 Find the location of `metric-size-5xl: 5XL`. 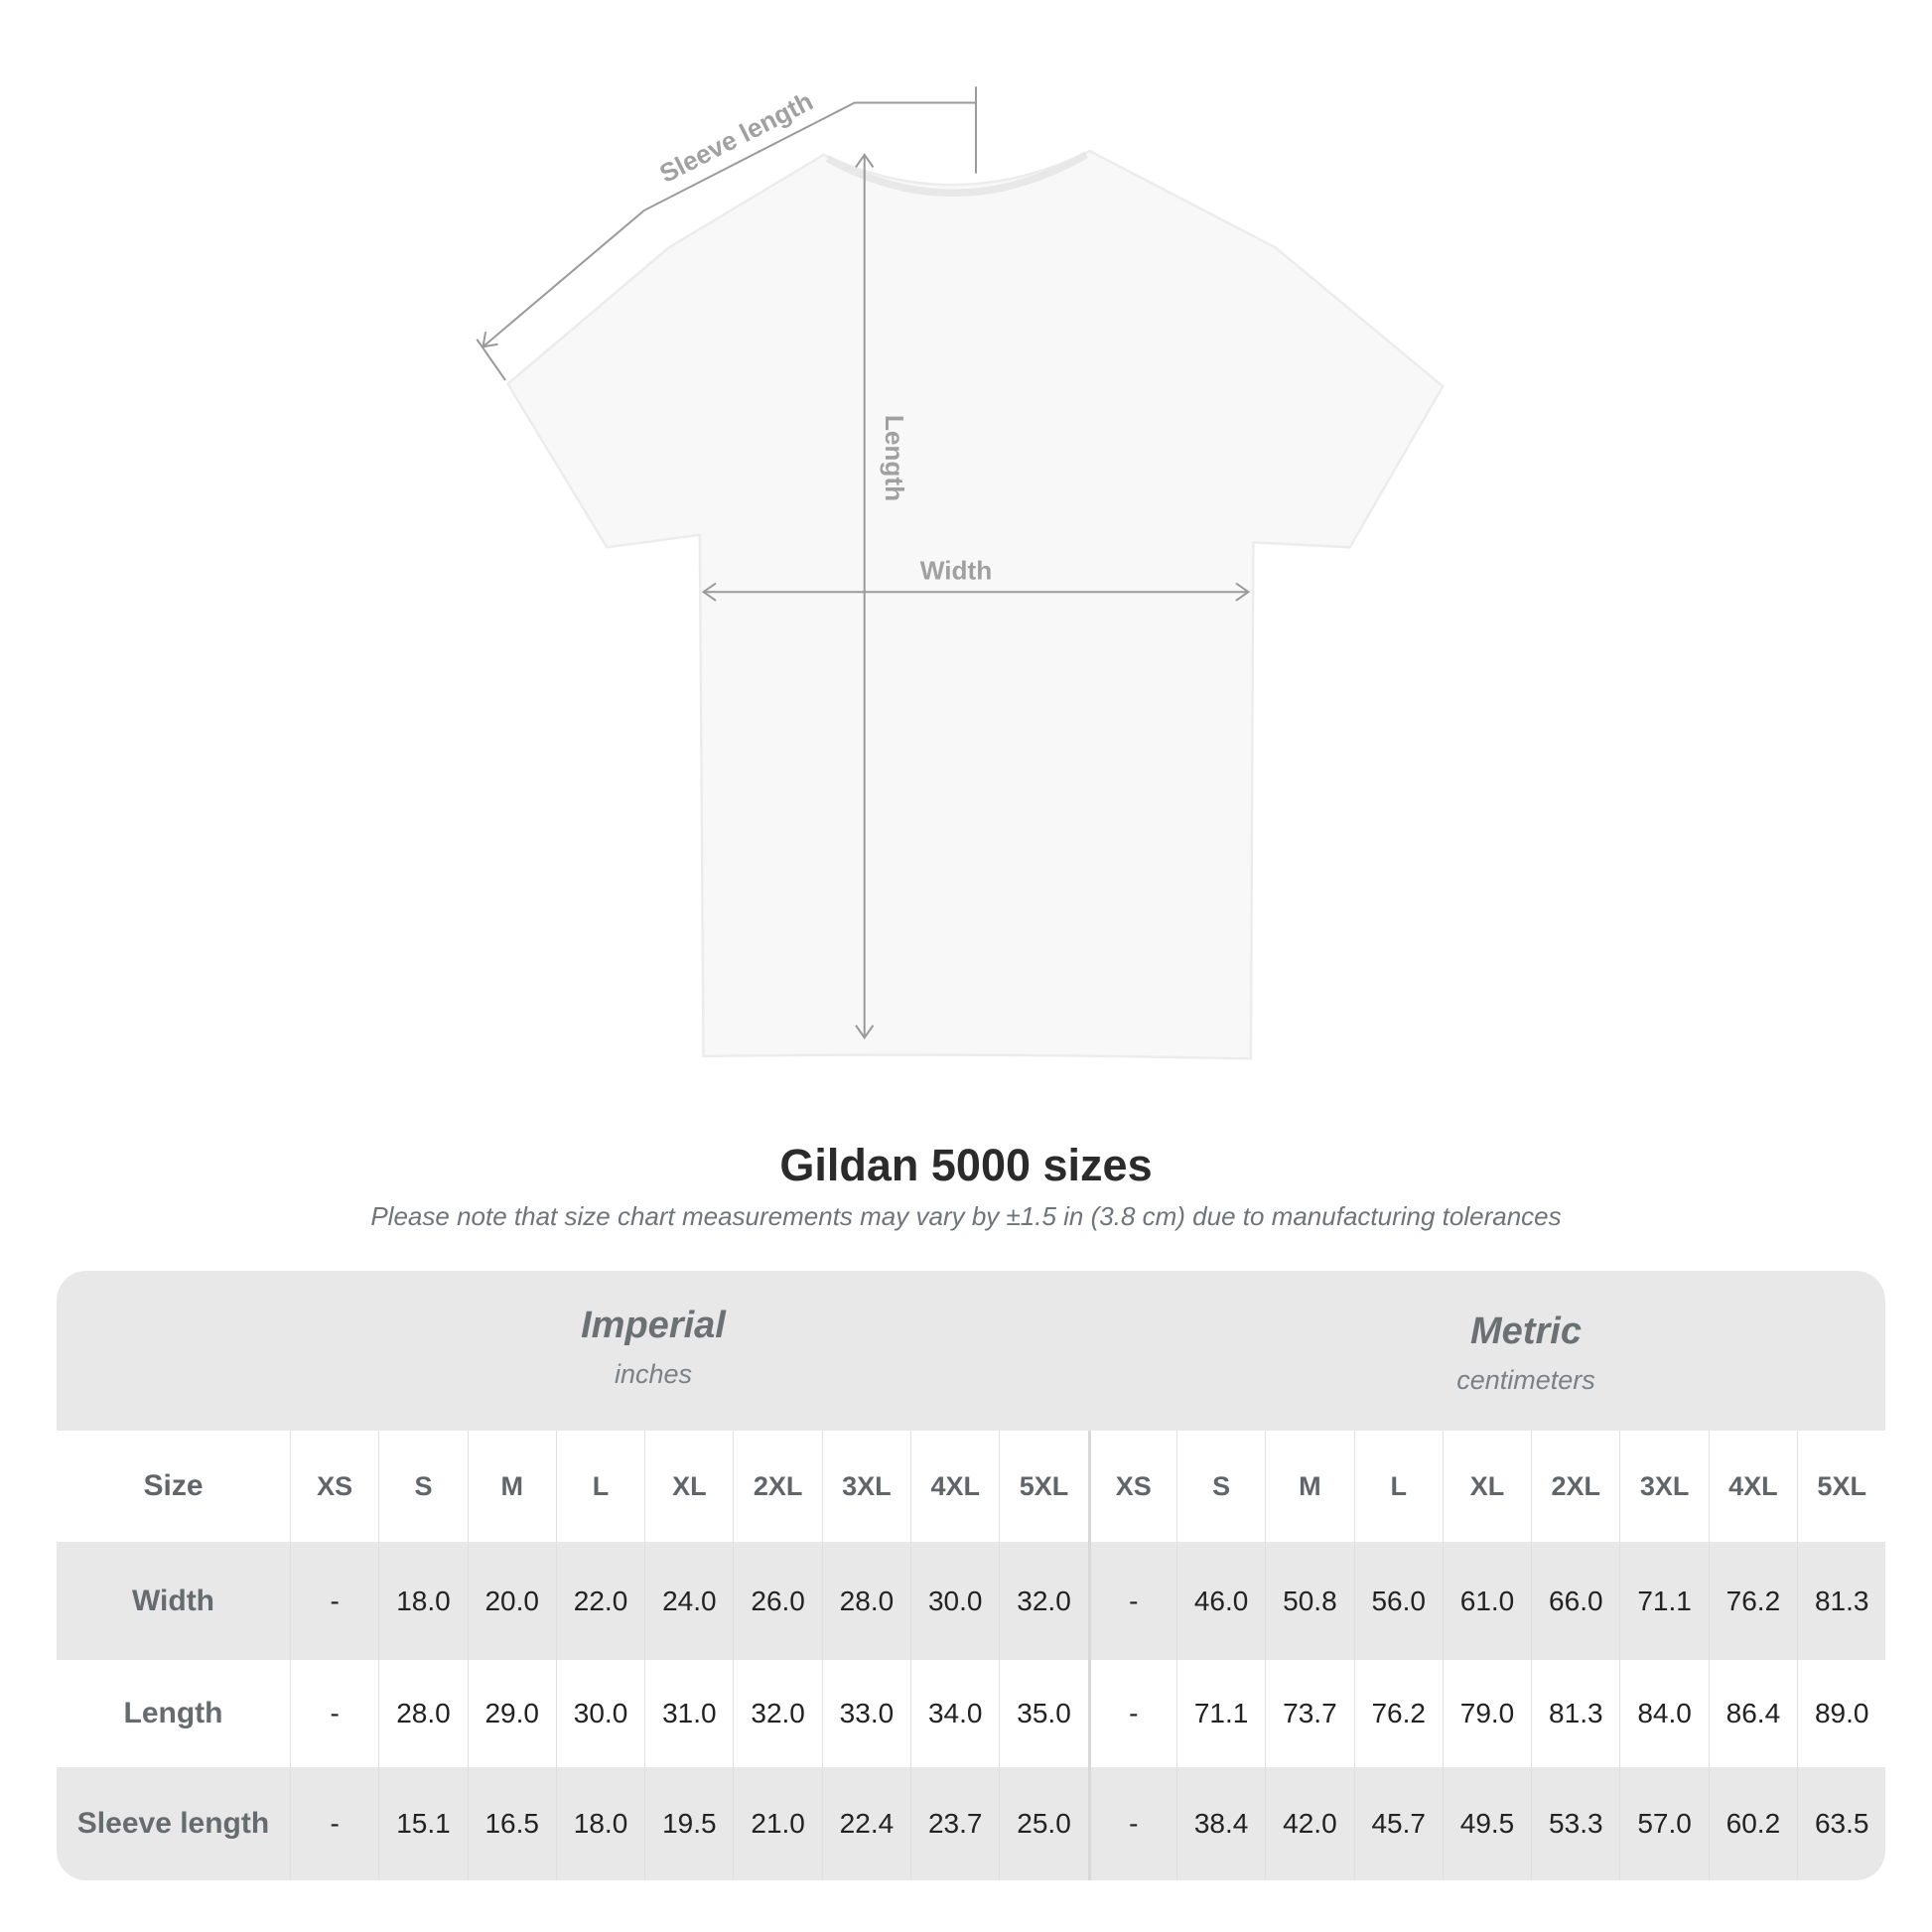

metric-size-5xl: 5XL is located at coordinates (1841, 1486).